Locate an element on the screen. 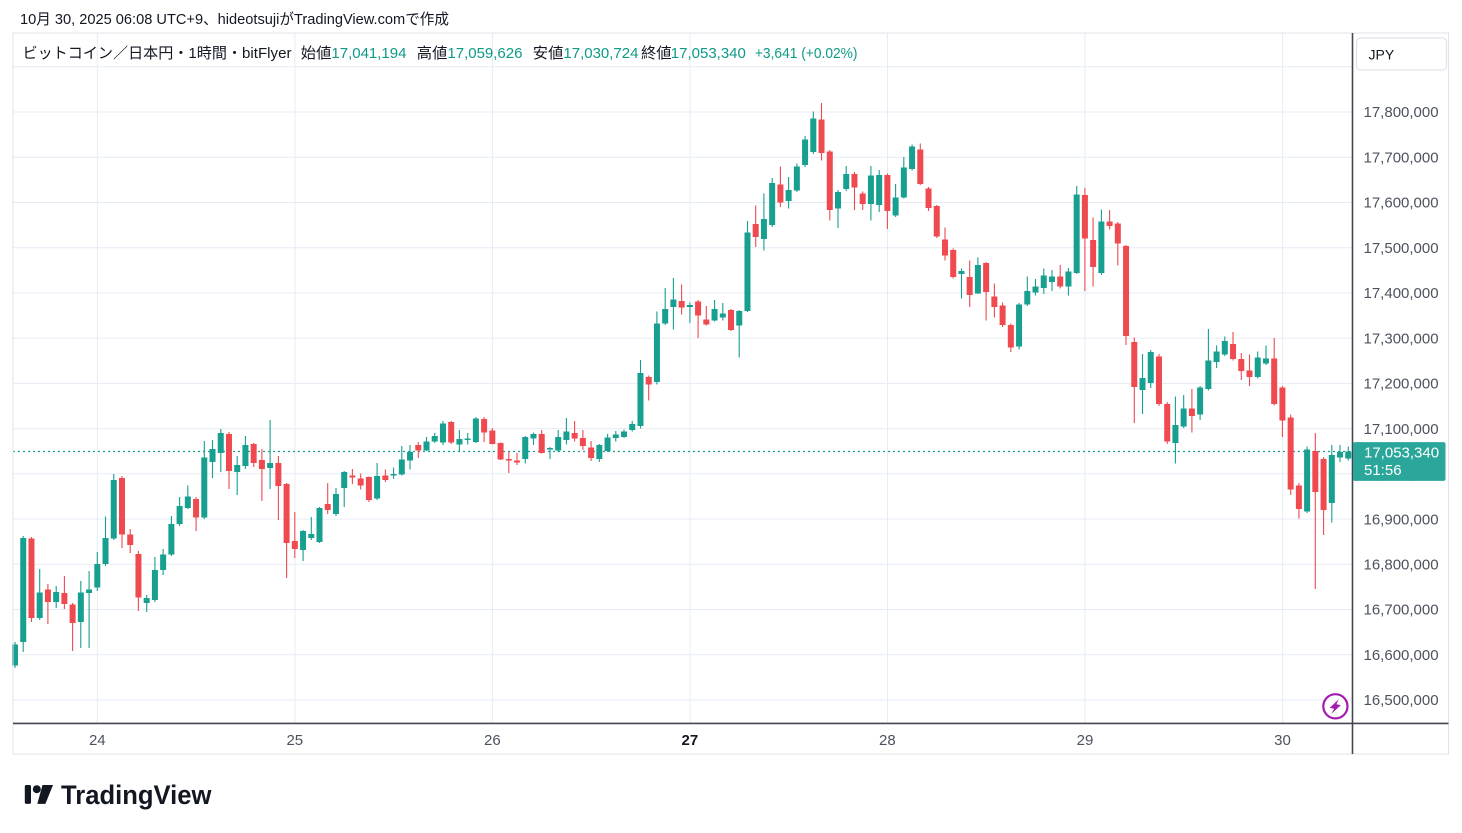  svg-text: 17,700,000 is located at coordinates (1401, 157).